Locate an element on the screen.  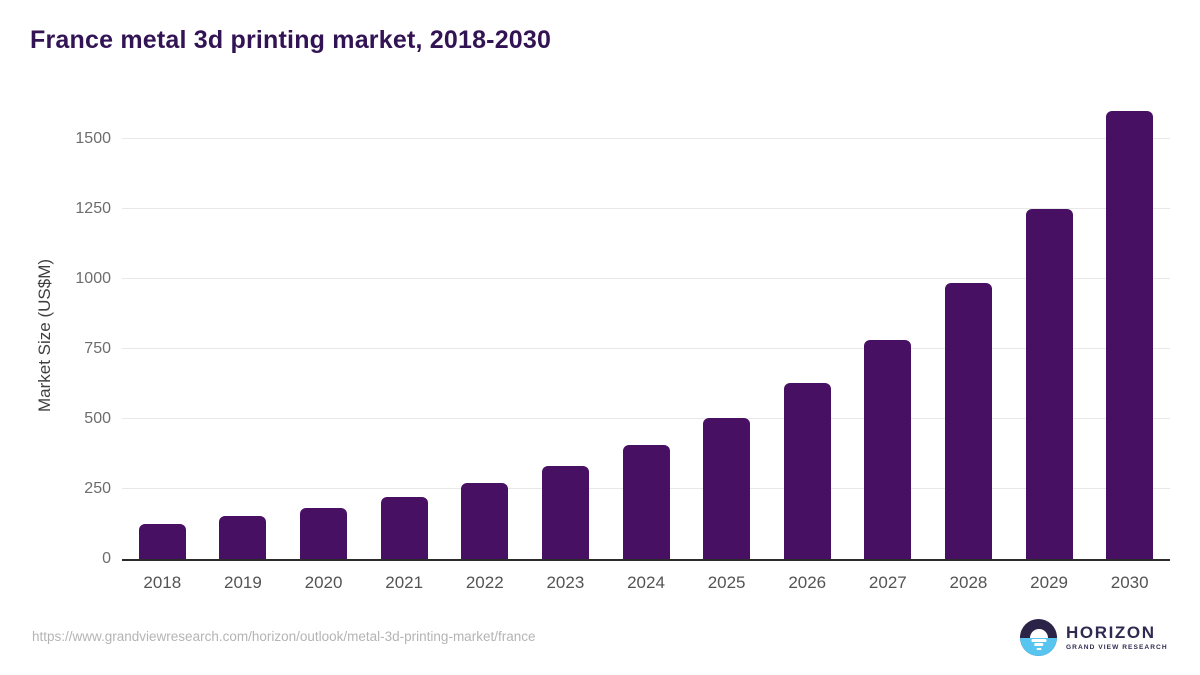
x-tick-label: 2021 is located at coordinates (404, 582).